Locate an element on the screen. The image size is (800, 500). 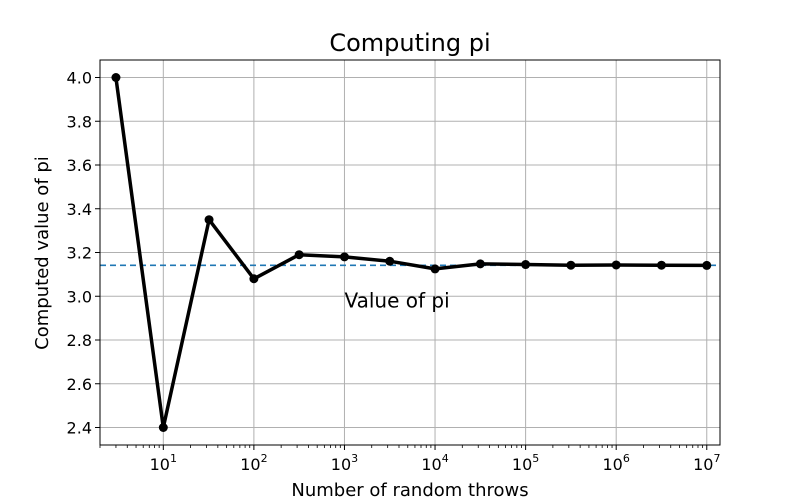
x-axis-label: Number of random throws is located at coordinates (409, 490).